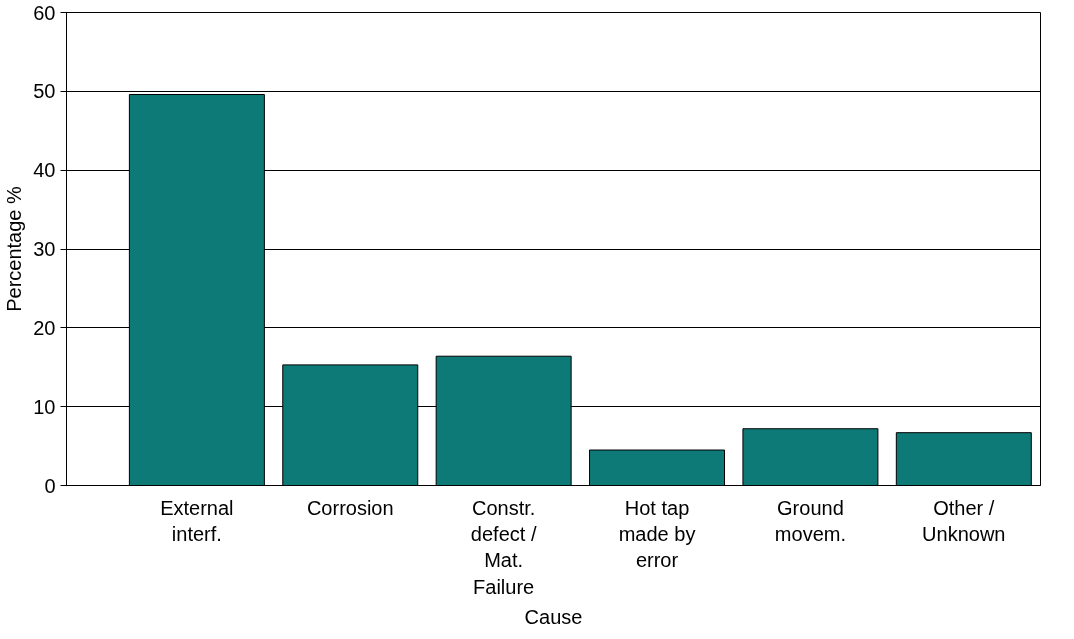 Image resolution: width=1074 pixels, height=639 pixels. What do you see at coordinates (810, 520) in the screenshot?
I see `x-tick-label: Ground movem.` at bounding box center [810, 520].